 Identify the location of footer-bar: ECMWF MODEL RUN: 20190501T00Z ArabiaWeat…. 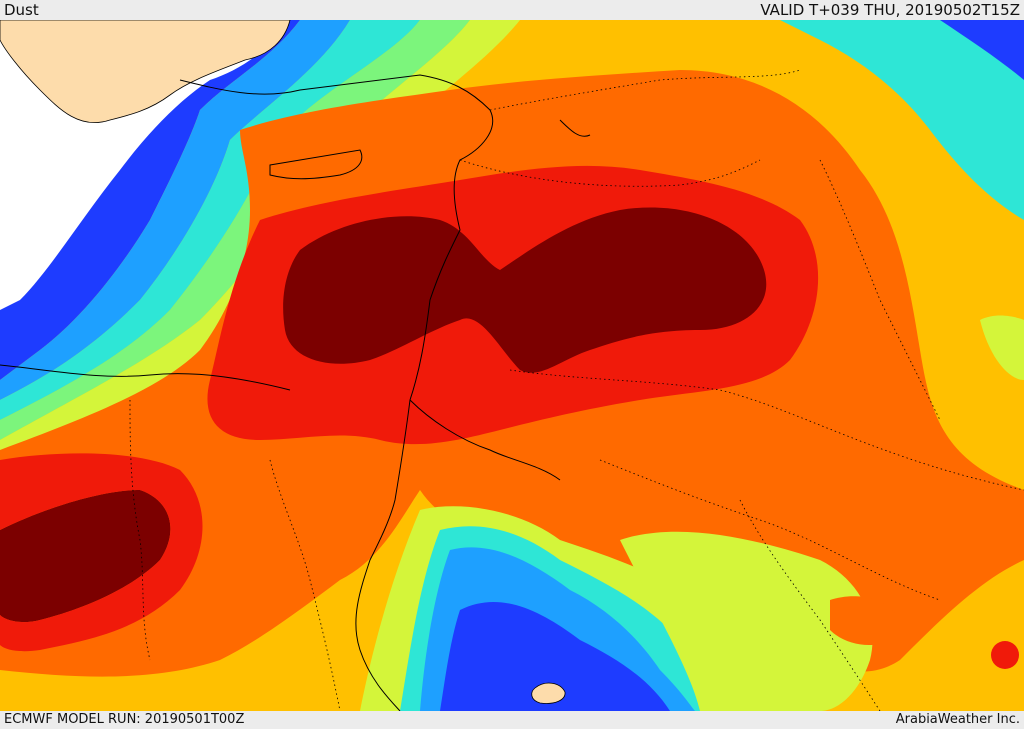
(512, 720).